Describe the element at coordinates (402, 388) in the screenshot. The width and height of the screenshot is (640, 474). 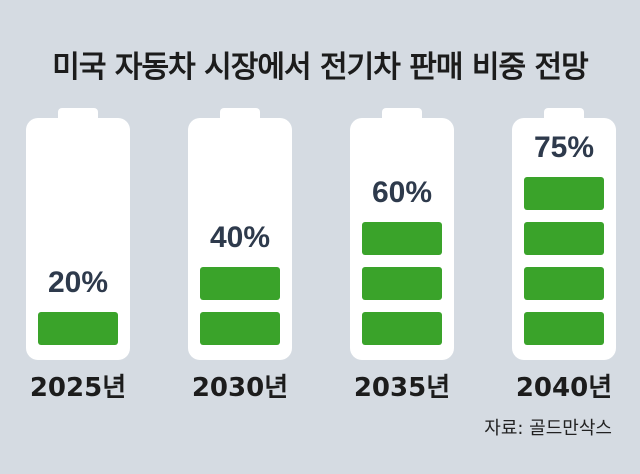
I see `category-label: 2035년` at that location.